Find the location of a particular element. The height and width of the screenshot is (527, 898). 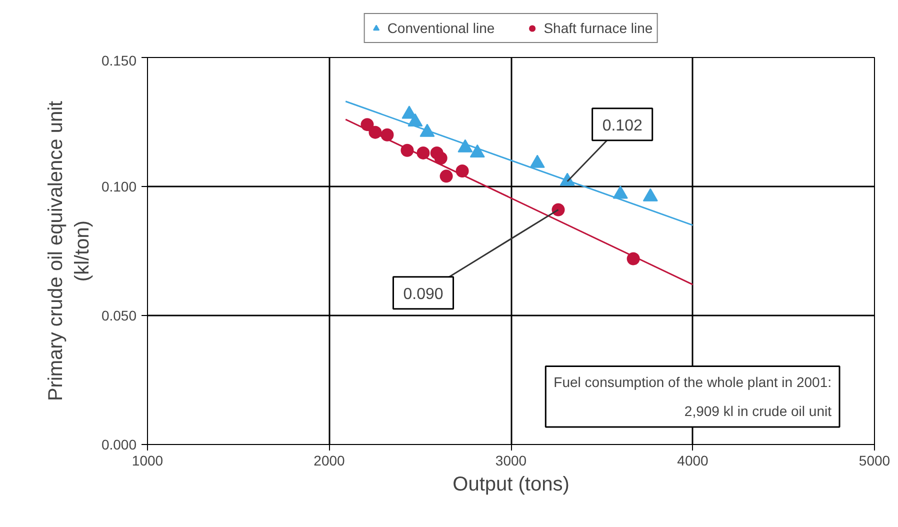

y-axis-title: Primary crude oil equivalence unit (kl/ton) is located at coordinates (69, 251).